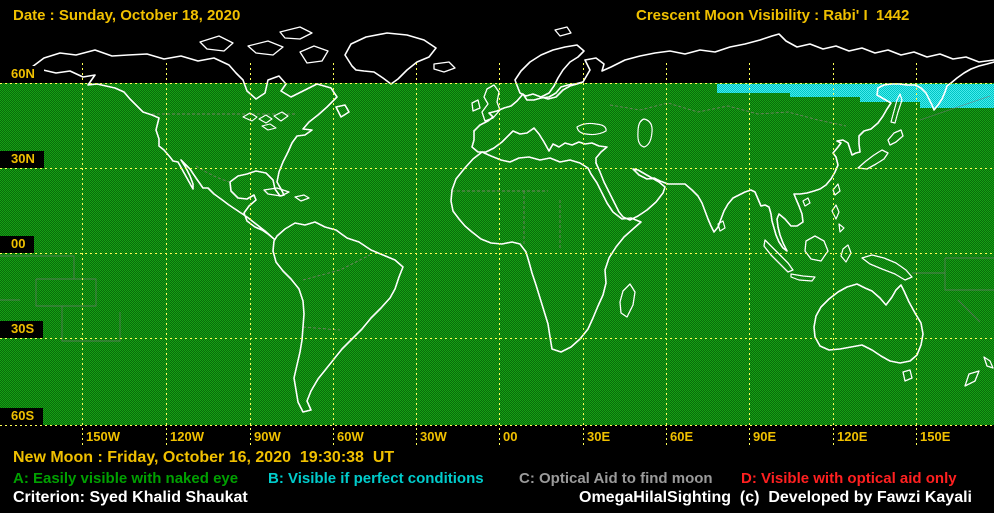  I want to click on gridline-lon-90E, so click(749, 255).